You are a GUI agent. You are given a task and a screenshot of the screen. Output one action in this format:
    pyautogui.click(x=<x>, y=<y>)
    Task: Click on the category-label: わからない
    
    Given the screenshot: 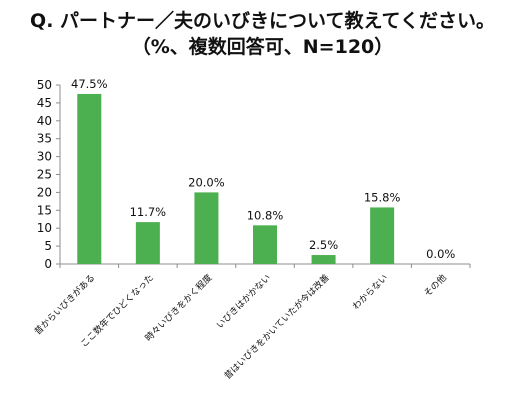 What is the action you would take?
    pyautogui.click(x=371, y=292)
    